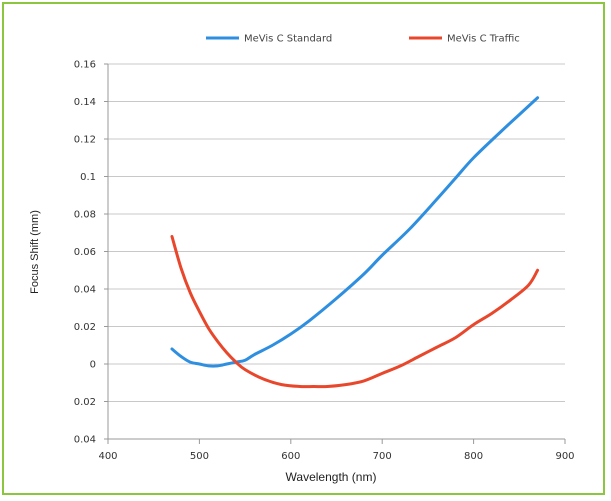 This screenshot has height=501, width=611. Describe the element at coordinates (473, 456) in the screenshot. I see `x-tick-label: 800` at that location.